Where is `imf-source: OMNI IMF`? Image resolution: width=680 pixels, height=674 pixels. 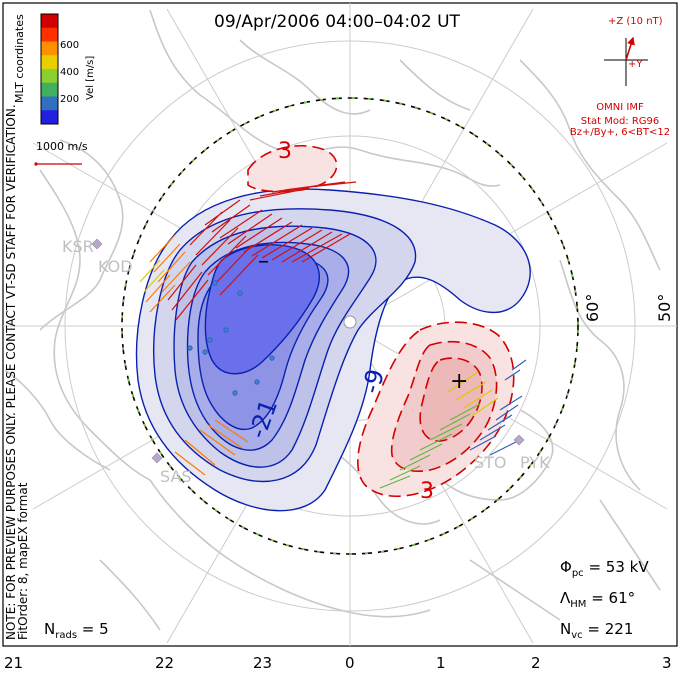
imf-source: OMNI IMF is located at coordinates (620, 107).